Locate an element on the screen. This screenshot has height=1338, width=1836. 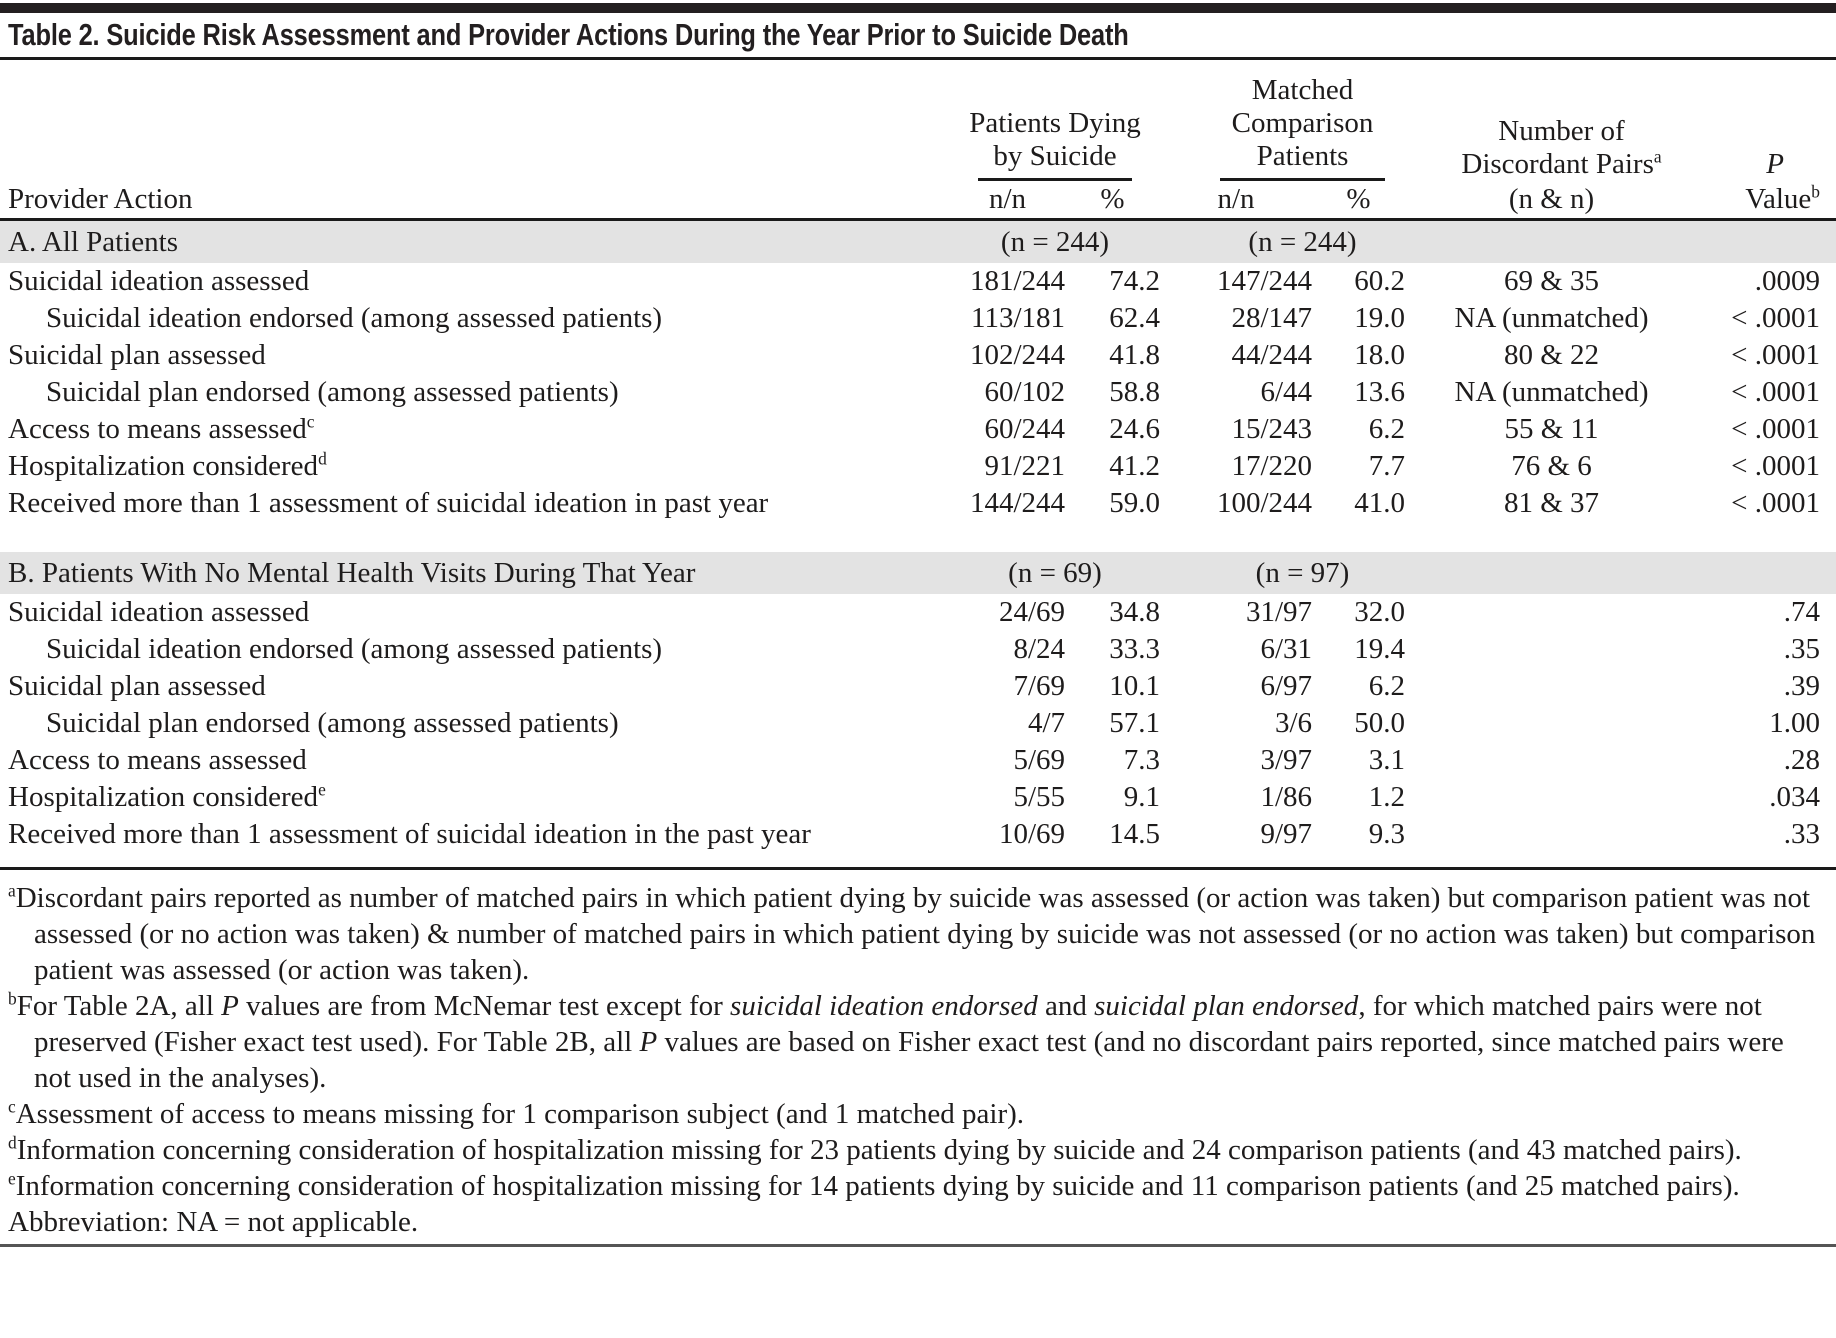
pct-comparison-cell: 9.3 is located at coordinates (1386, 834).